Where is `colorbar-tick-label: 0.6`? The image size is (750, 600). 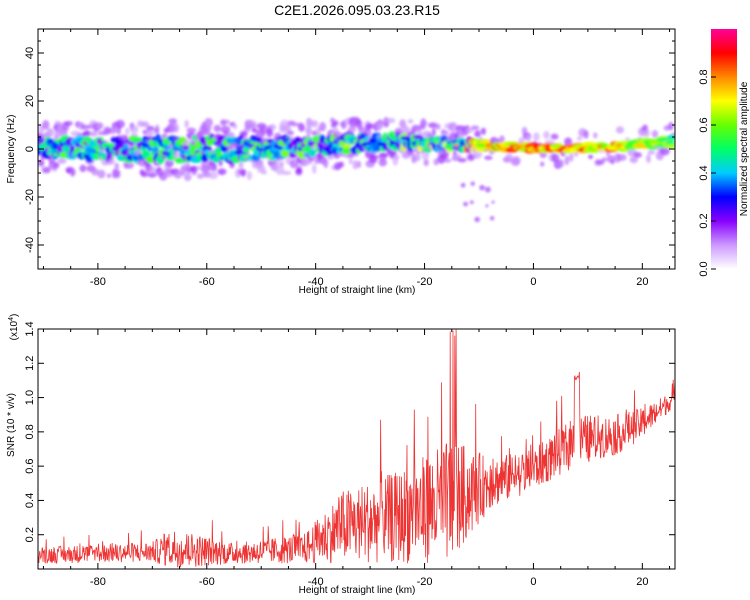
colorbar-tick-label: 0.6 is located at coordinates (704, 124).